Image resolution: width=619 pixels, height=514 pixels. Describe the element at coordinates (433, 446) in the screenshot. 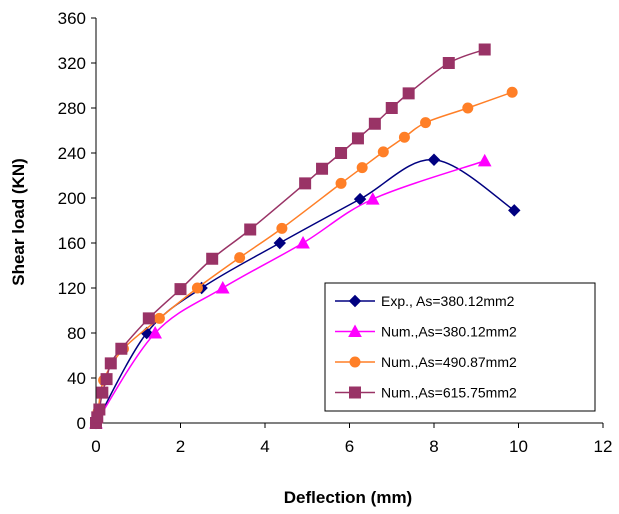

I see `x-tick-label: 8` at that location.